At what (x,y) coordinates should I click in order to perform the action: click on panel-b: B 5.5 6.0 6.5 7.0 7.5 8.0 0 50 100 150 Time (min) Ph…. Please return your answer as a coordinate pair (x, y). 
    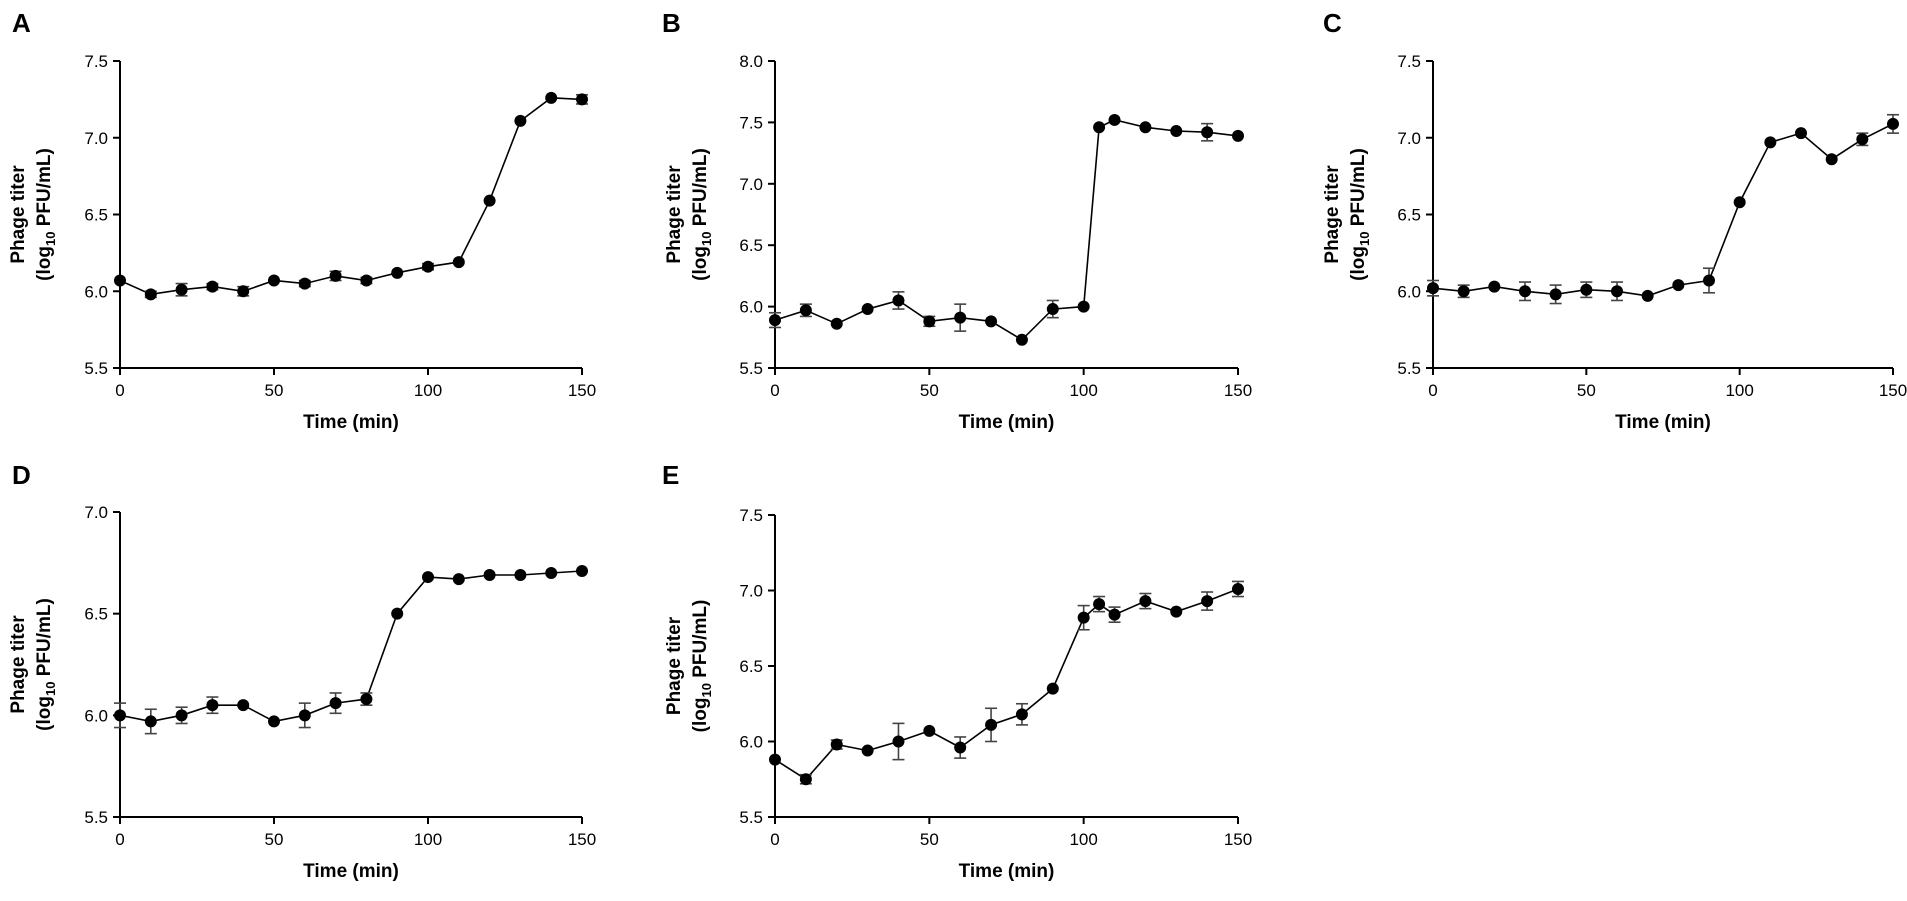
    Looking at the image, I should click on (957, 220).